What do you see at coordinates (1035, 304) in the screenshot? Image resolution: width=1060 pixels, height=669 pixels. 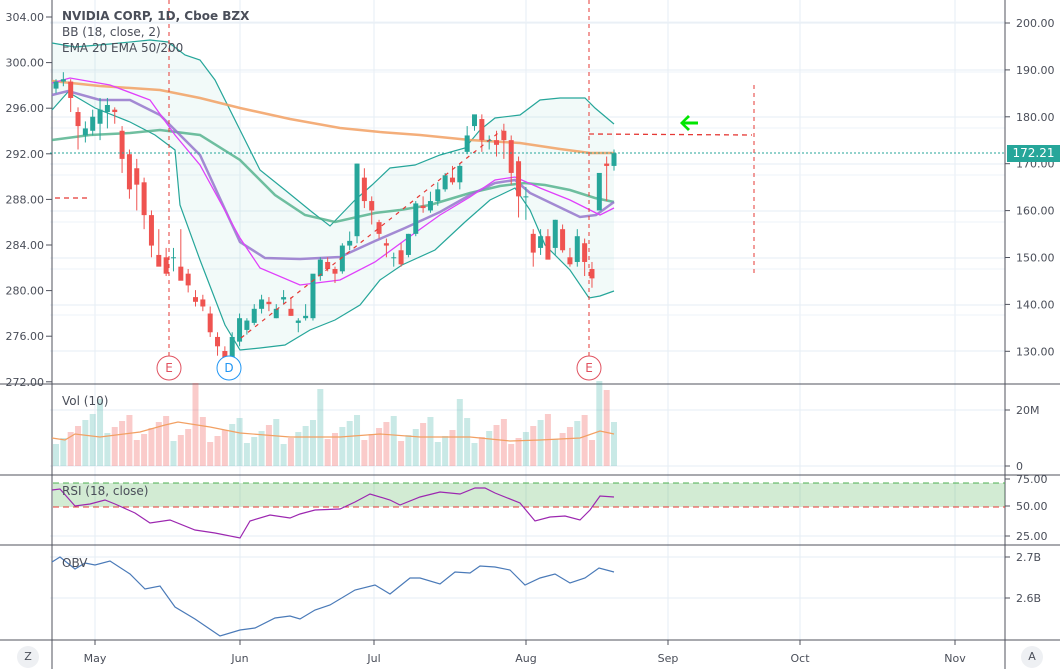 I see `svg-text: 140.00` at bounding box center [1035, 304].